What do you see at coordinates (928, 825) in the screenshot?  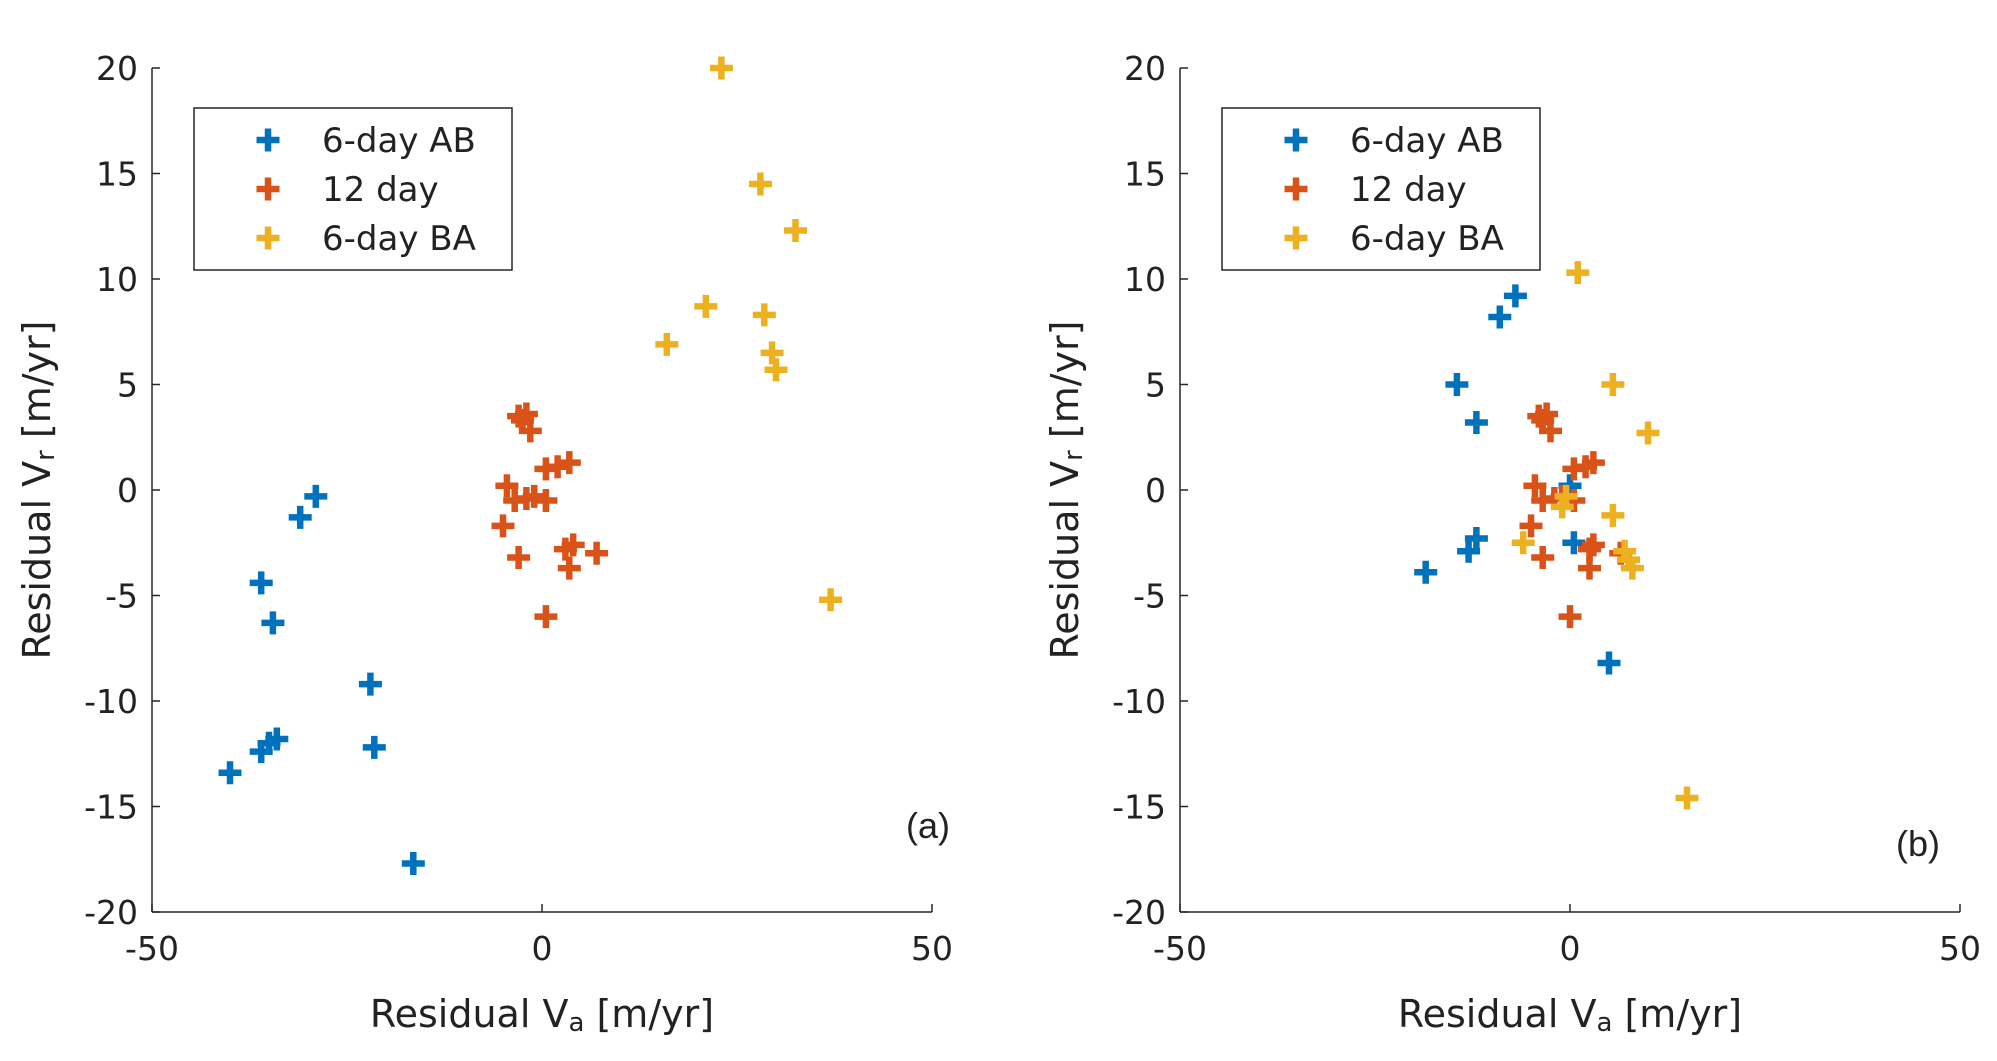 I see `panel-label: (a)` at bounding box center [928, 825].